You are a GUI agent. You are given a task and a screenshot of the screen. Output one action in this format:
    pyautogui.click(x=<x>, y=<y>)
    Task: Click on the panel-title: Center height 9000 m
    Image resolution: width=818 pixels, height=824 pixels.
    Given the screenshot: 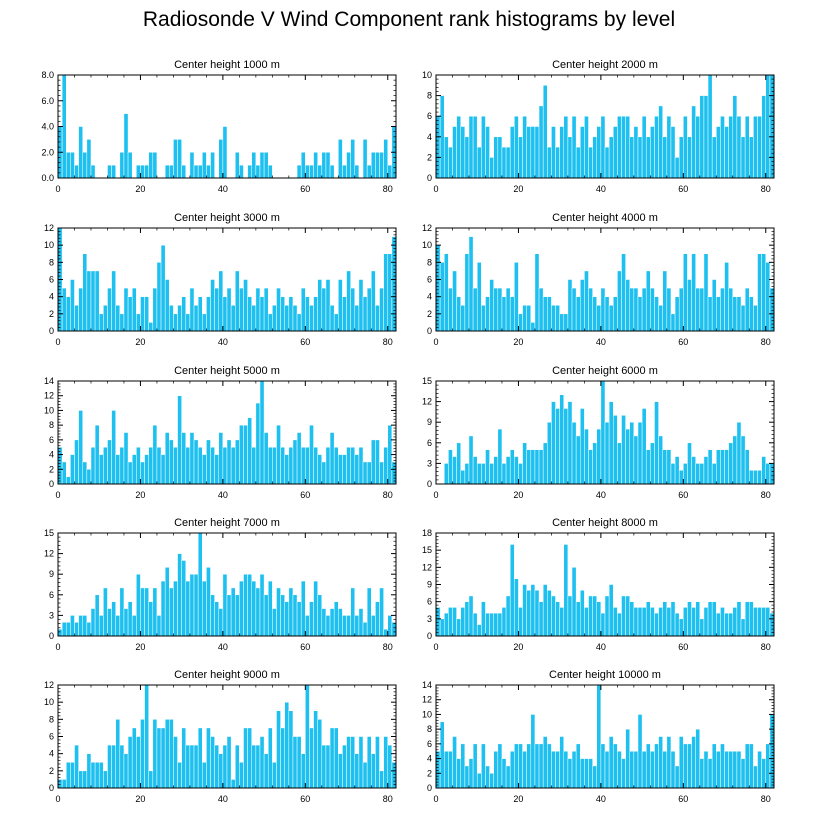 What is the action you would take?
    pyautogui.click(x=227, y=675)
    